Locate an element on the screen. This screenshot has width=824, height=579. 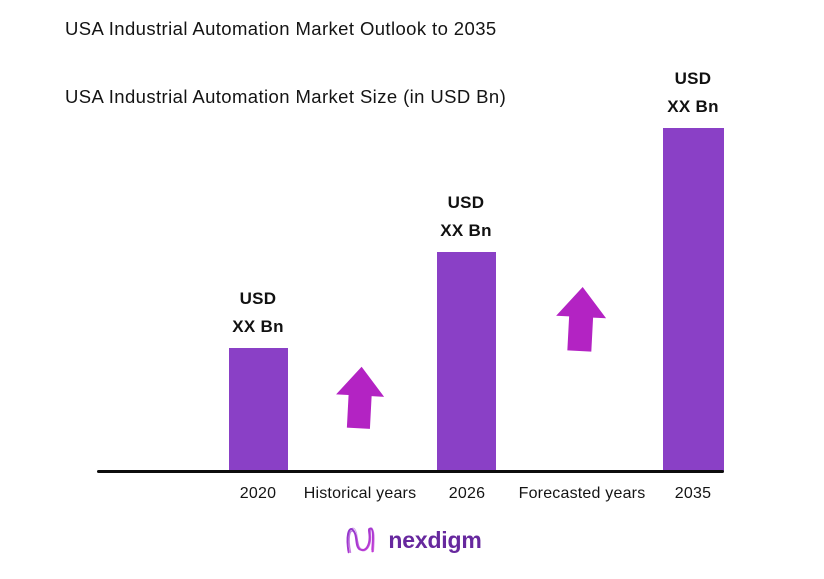
bar-2026 is located at coordinates (466, 361).